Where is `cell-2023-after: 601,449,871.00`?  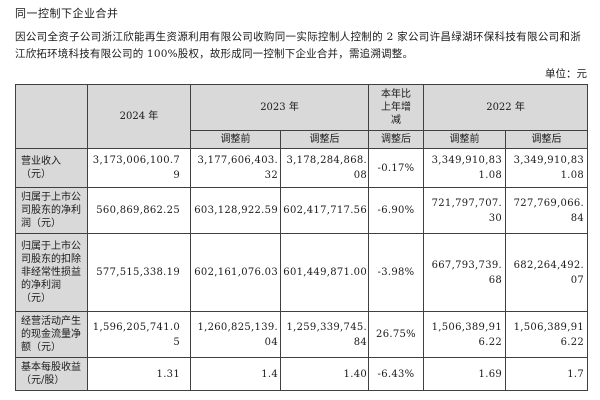 cell-2023-after: 601,449,871.00 is located at coordinates (324, 272).